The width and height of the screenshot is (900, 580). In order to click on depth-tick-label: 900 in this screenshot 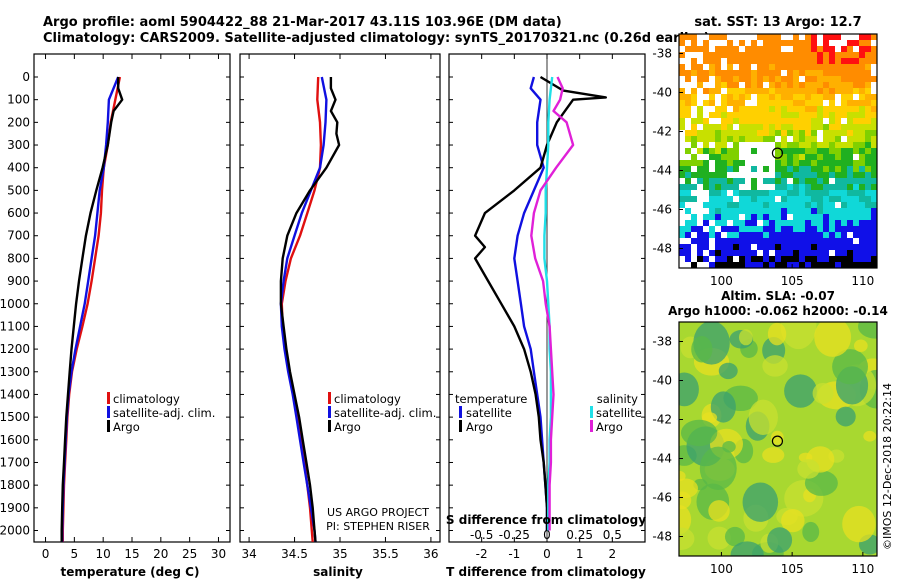, I will do `click(18, 281)`.